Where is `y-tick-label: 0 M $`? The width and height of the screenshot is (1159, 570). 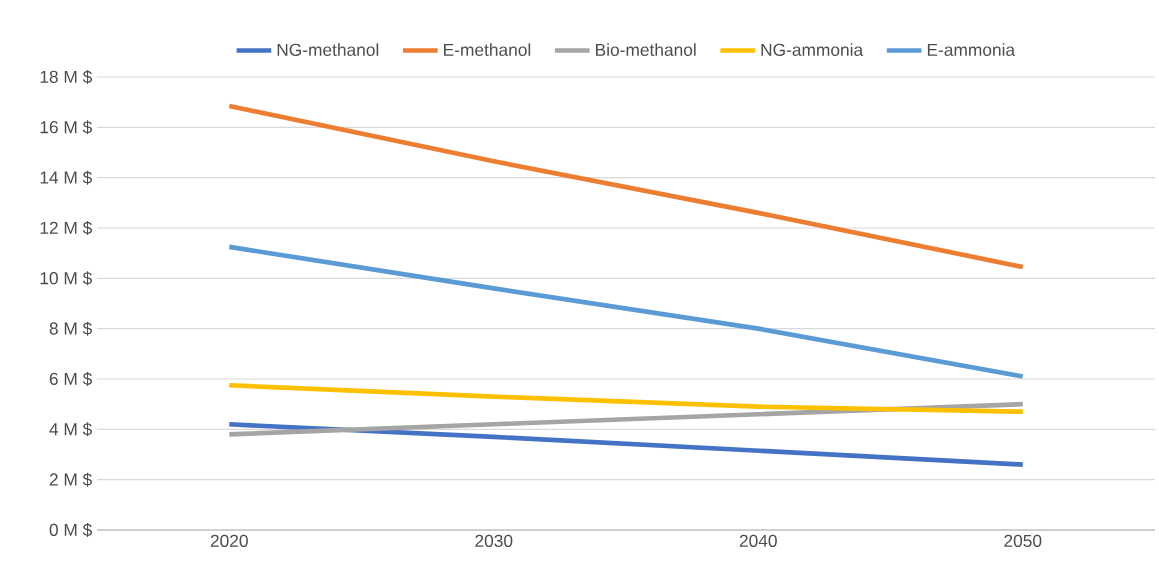
y-tick-label: 0 M $ is located at coordinates (71, 529).